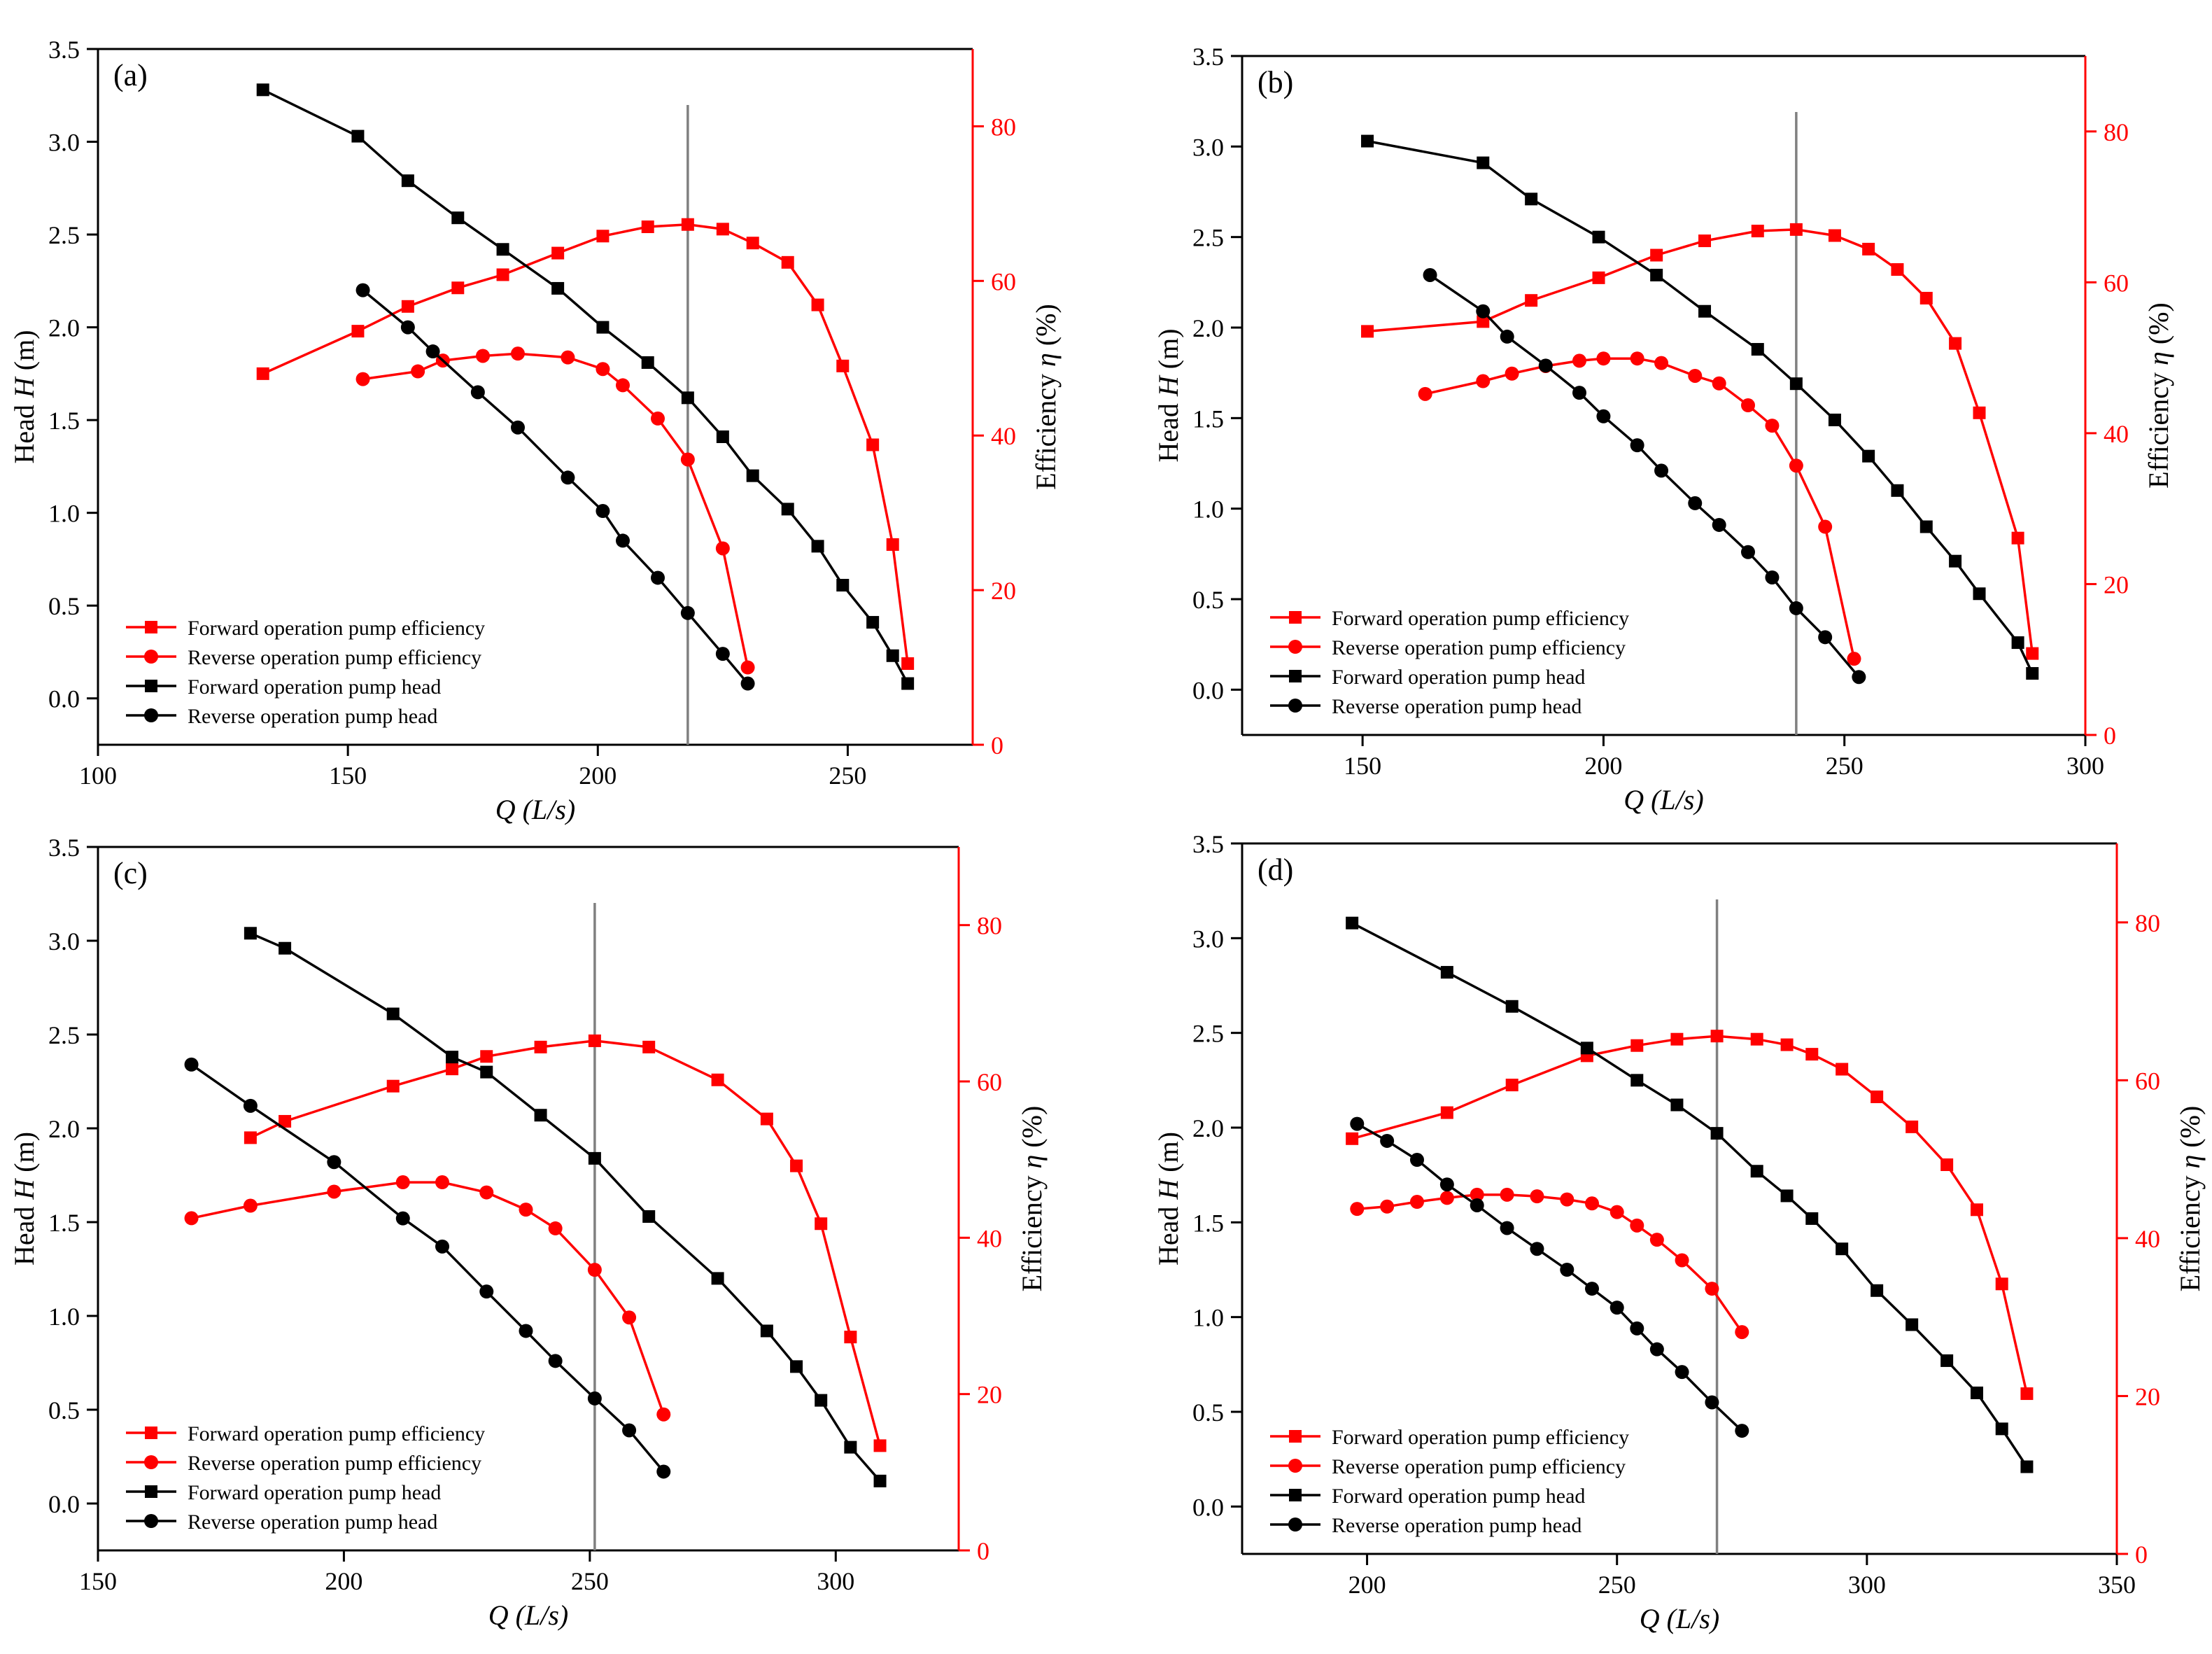 The height and width of the screenshot is (1654, 2212). Describe the element at coordinates (1663, 799) in the screenshot. I see `x-axis-title: Q (L/s)` at that location.